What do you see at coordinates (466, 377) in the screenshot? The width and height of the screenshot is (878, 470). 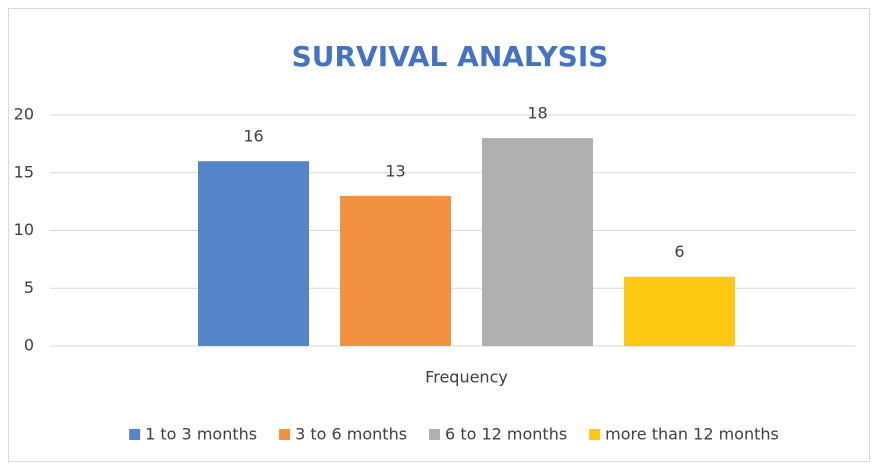 I see `x-tick-label: Frequency` at bounding box center [466, 377].